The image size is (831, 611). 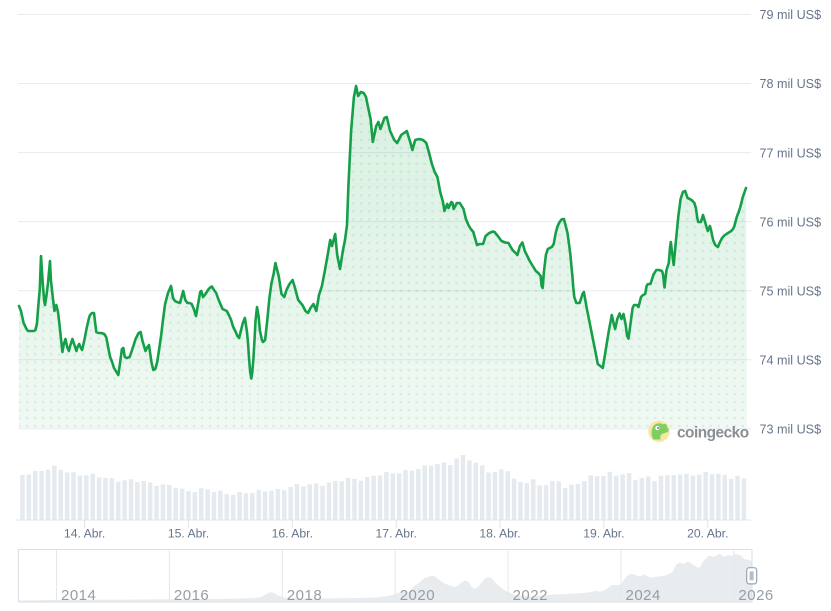 What do you see at coordinates (791, 15) in the screenshot?
I see `svg-text: 79 mil US$` at bounding box center [791, 15].